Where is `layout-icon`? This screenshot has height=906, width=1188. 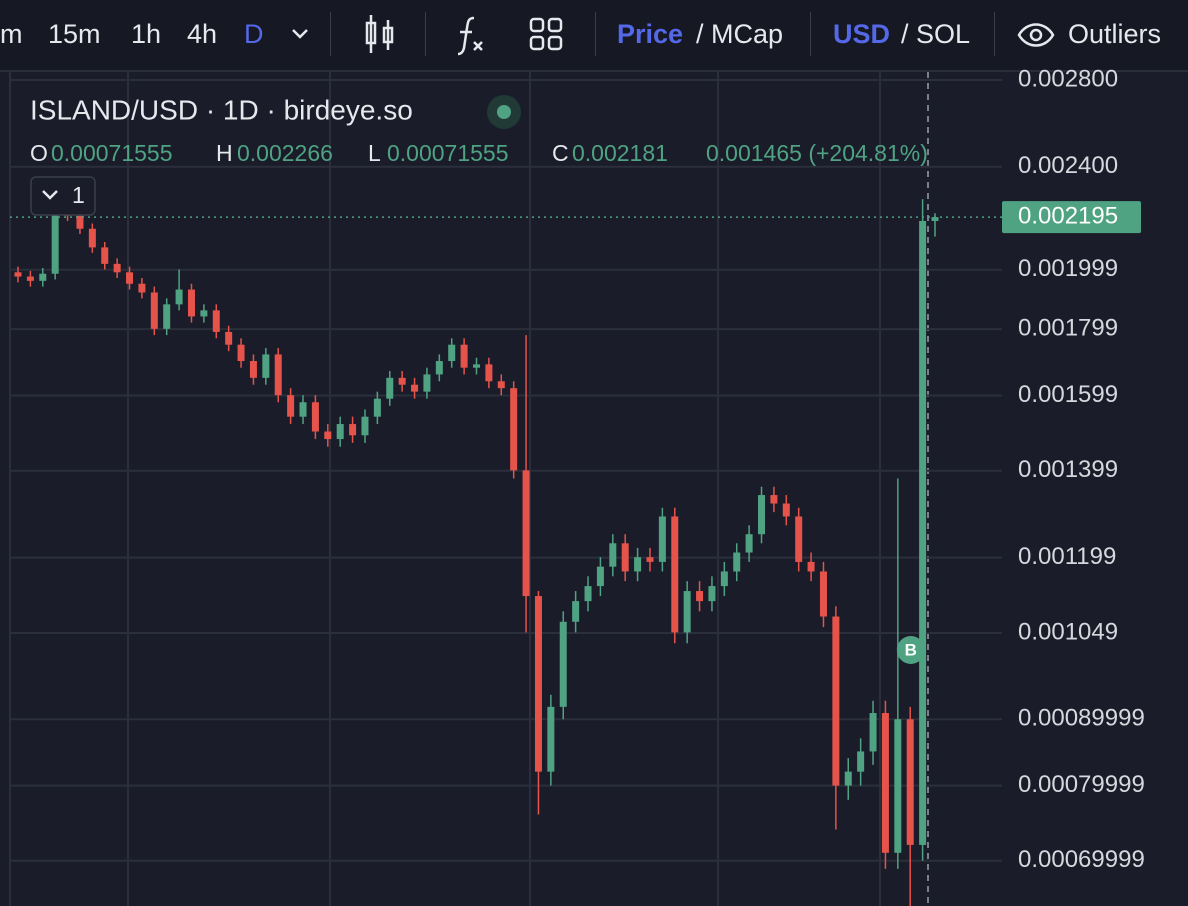 layout-icon is located at coordinates (547, 35).